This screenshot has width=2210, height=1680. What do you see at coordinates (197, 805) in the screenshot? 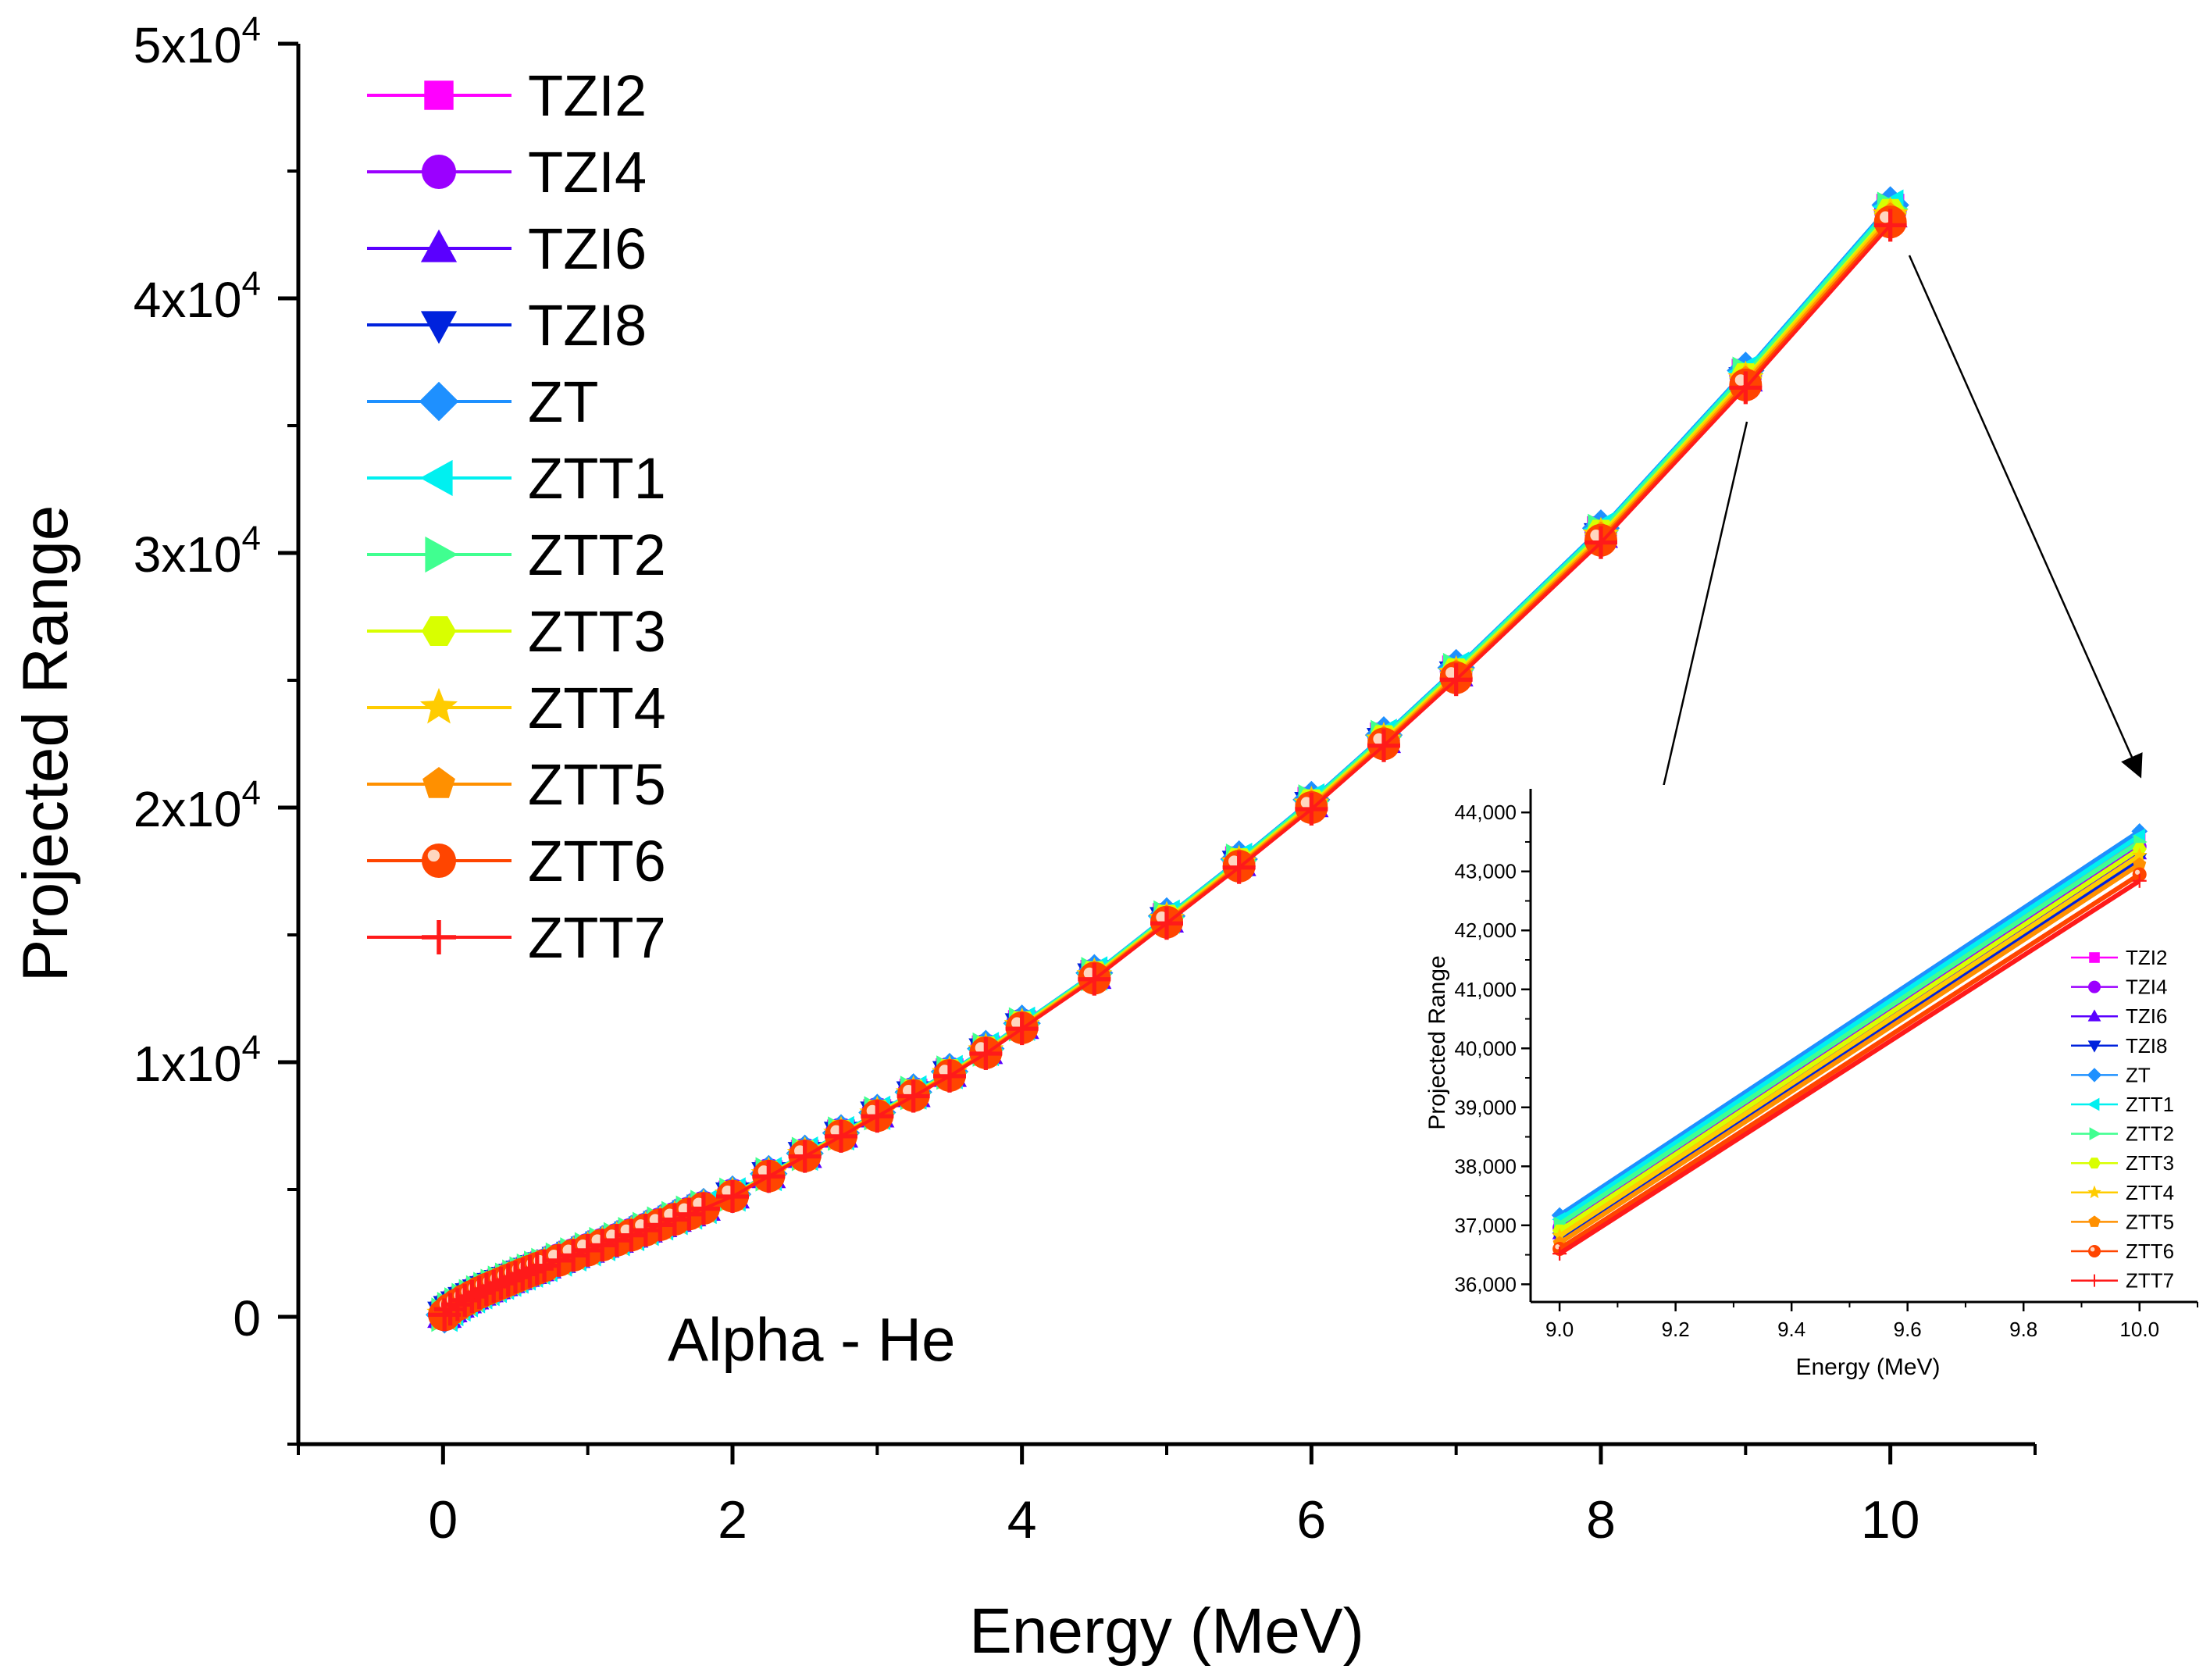
I see `main-y-tick-label: 2x10⁴` at bounding box center [197, 805].